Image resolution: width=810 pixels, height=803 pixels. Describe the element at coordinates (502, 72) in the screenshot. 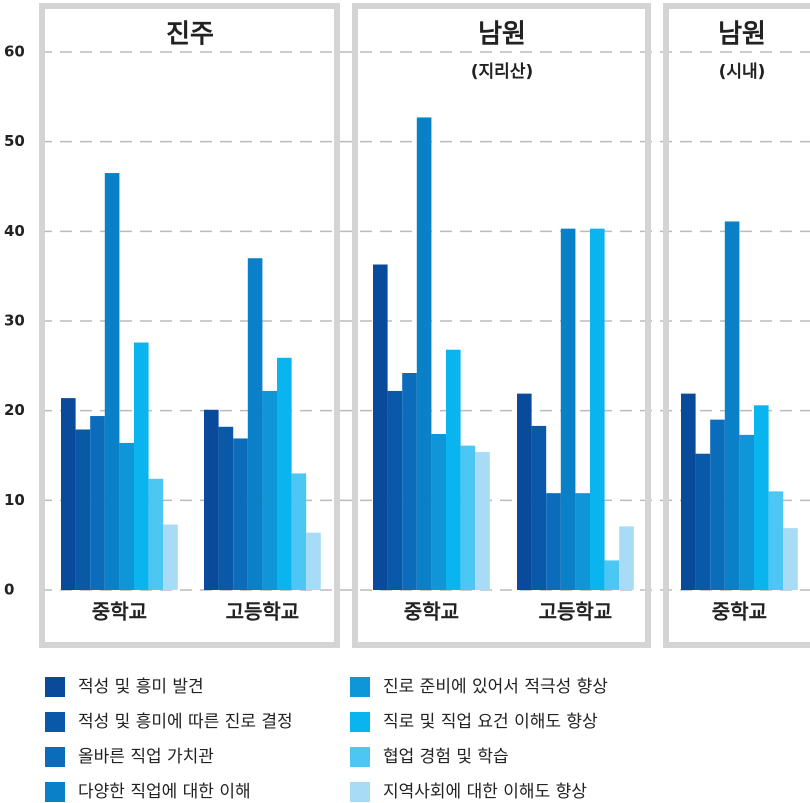

I see `panel-subtitle: (지리산)` at that location.